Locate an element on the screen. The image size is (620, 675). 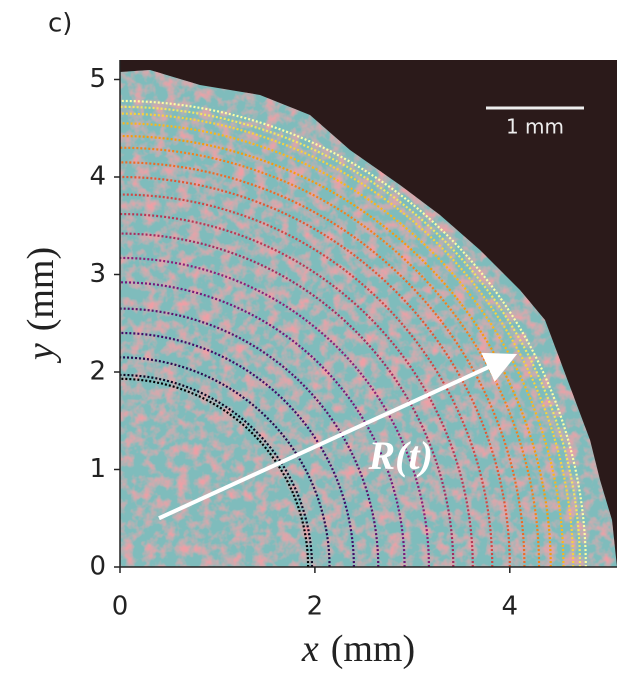
y-tick-label: 5 is located at coordinates (97, 79).